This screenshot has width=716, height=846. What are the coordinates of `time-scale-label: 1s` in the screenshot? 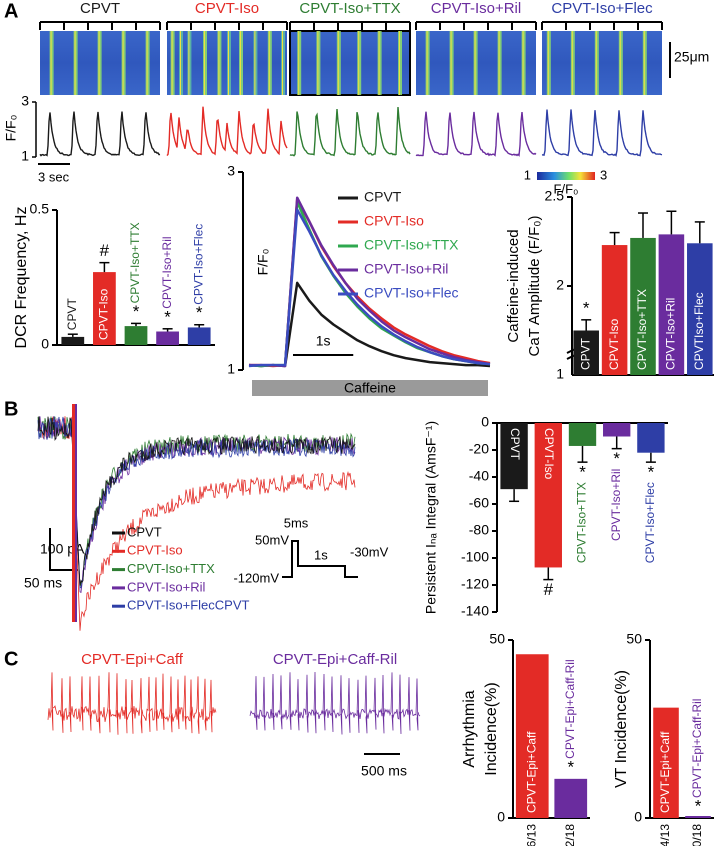 It's located at (323, 341).